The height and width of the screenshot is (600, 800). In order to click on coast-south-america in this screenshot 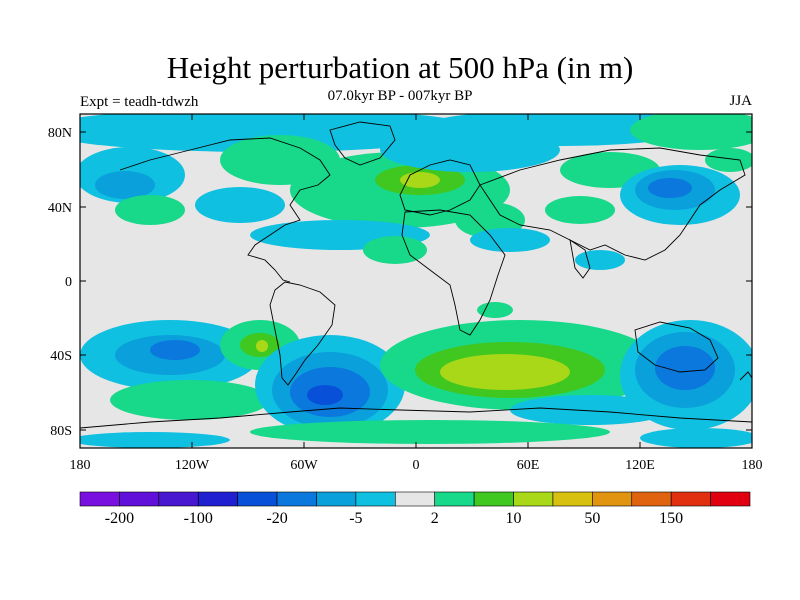, I will do `click(302, 333)`.